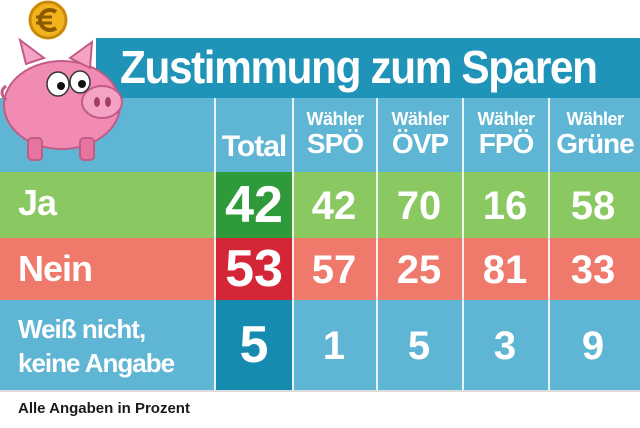  What do you see at coordinates (593, 206) in the screenshot?
I see `value-cell: 58` at bounding box center [593, 206].